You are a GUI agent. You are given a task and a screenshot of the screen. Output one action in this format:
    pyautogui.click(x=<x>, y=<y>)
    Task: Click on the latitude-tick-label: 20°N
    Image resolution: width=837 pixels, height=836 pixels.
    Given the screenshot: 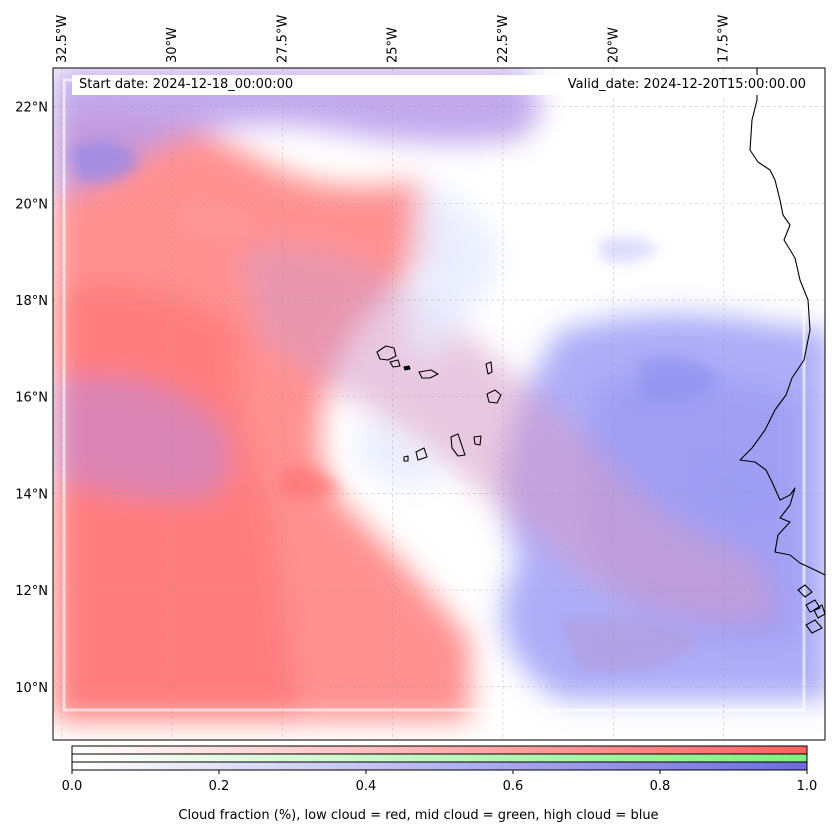 What is the action you would take?
    pyautogui.click(x=31, y=204)
    